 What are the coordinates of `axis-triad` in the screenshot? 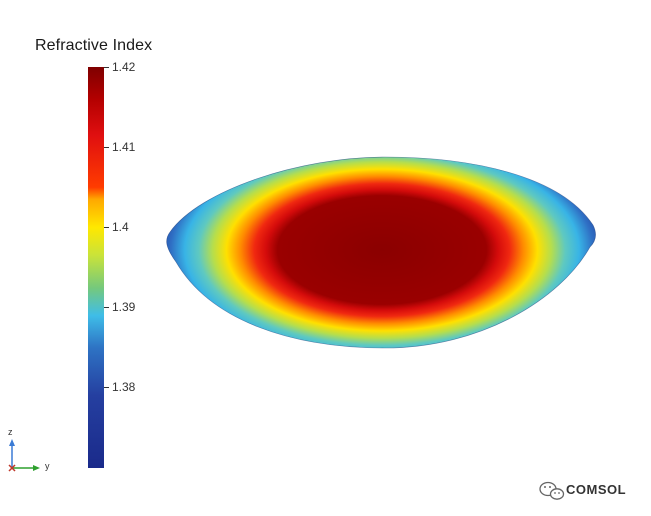 It's located at (24, 455).